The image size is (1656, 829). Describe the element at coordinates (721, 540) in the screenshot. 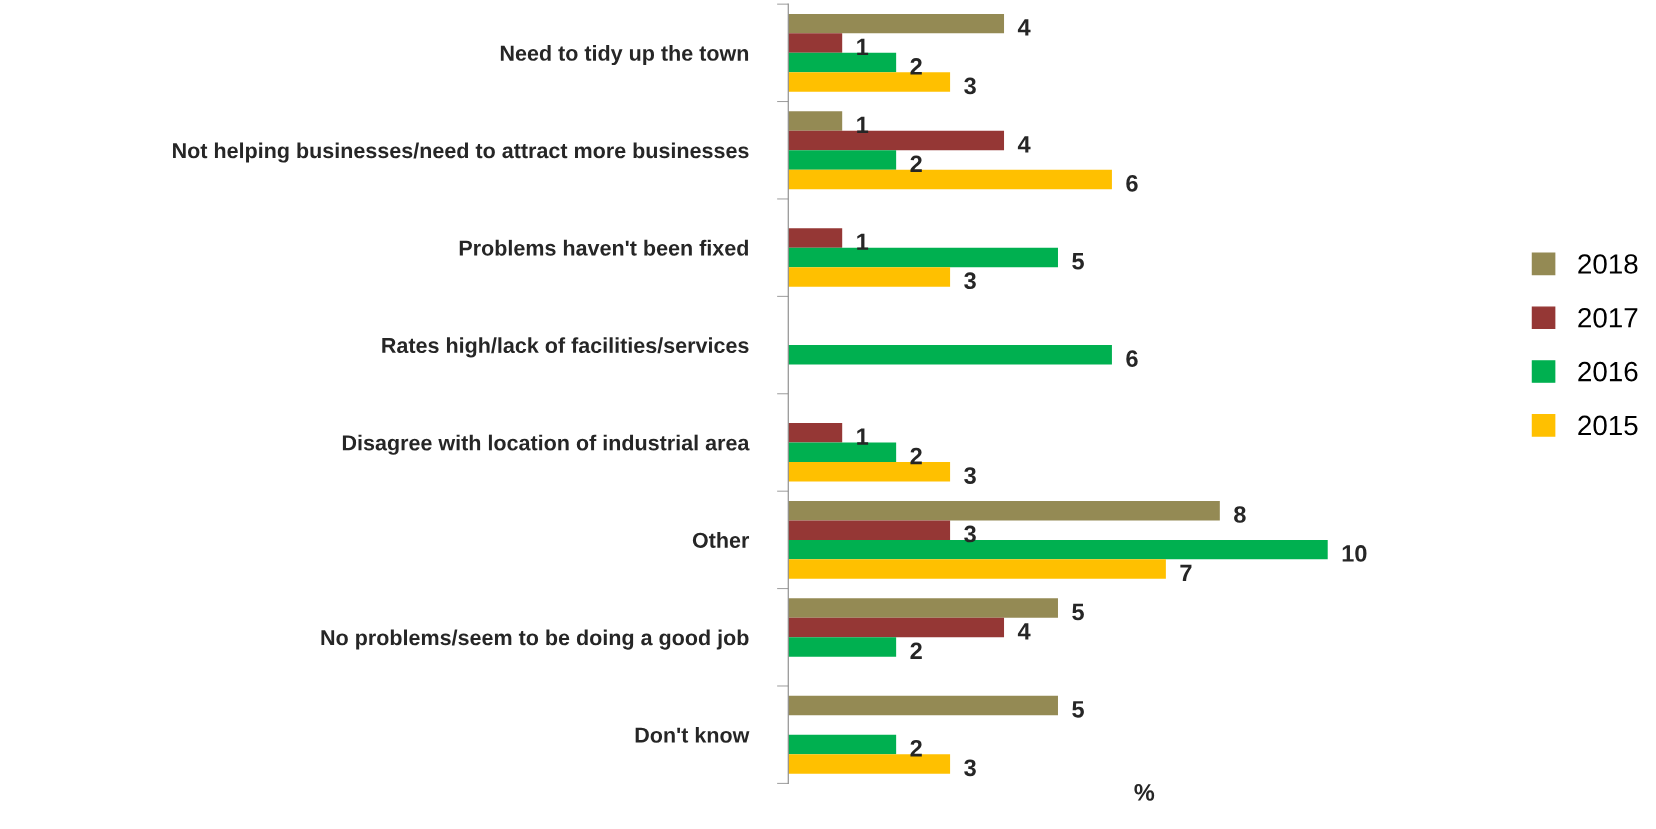

I see `y-tick-label: Other` at that location.